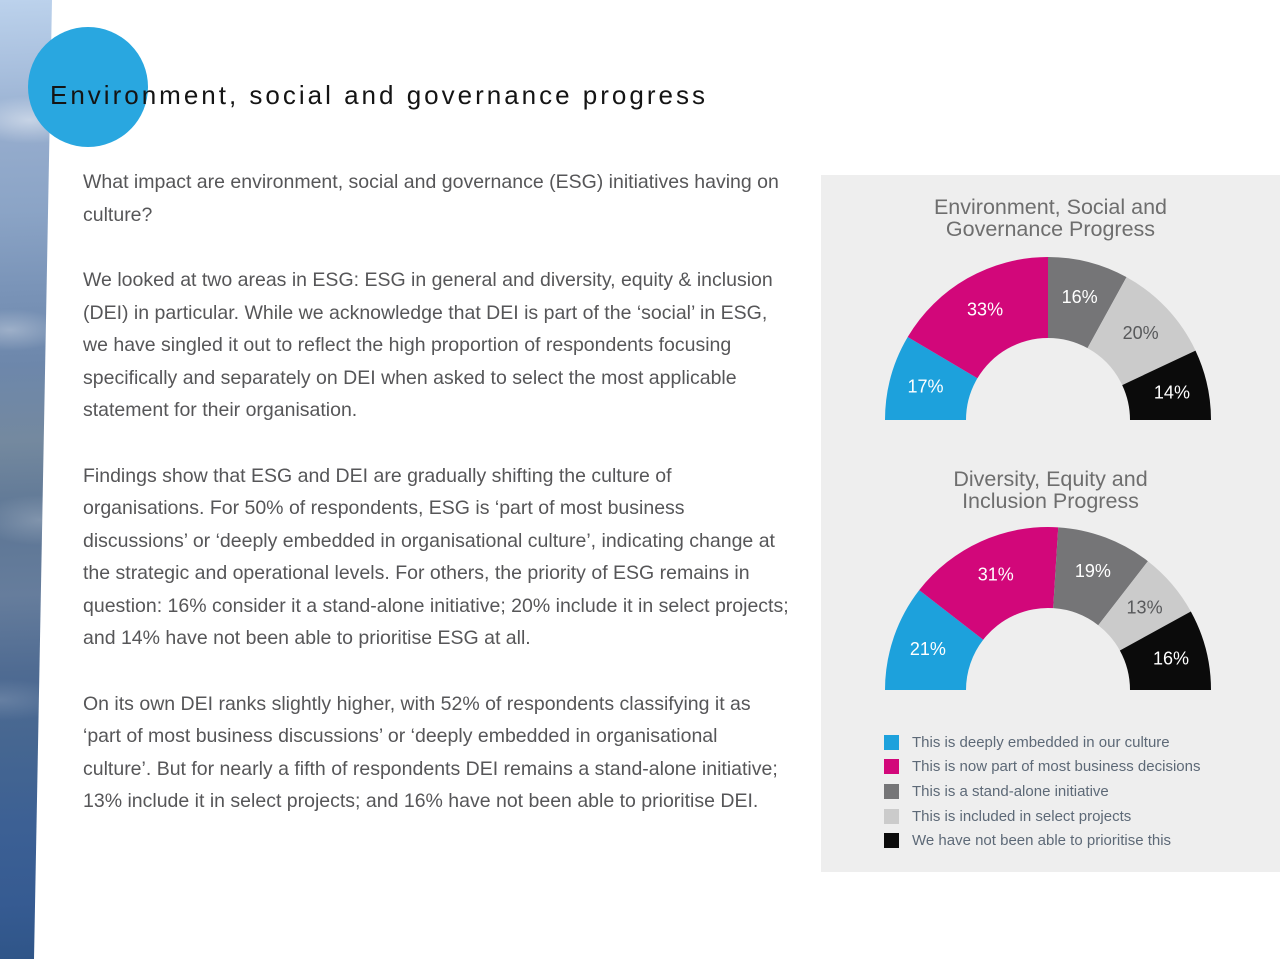  I want to click on accent-circle, so click(88, 87).